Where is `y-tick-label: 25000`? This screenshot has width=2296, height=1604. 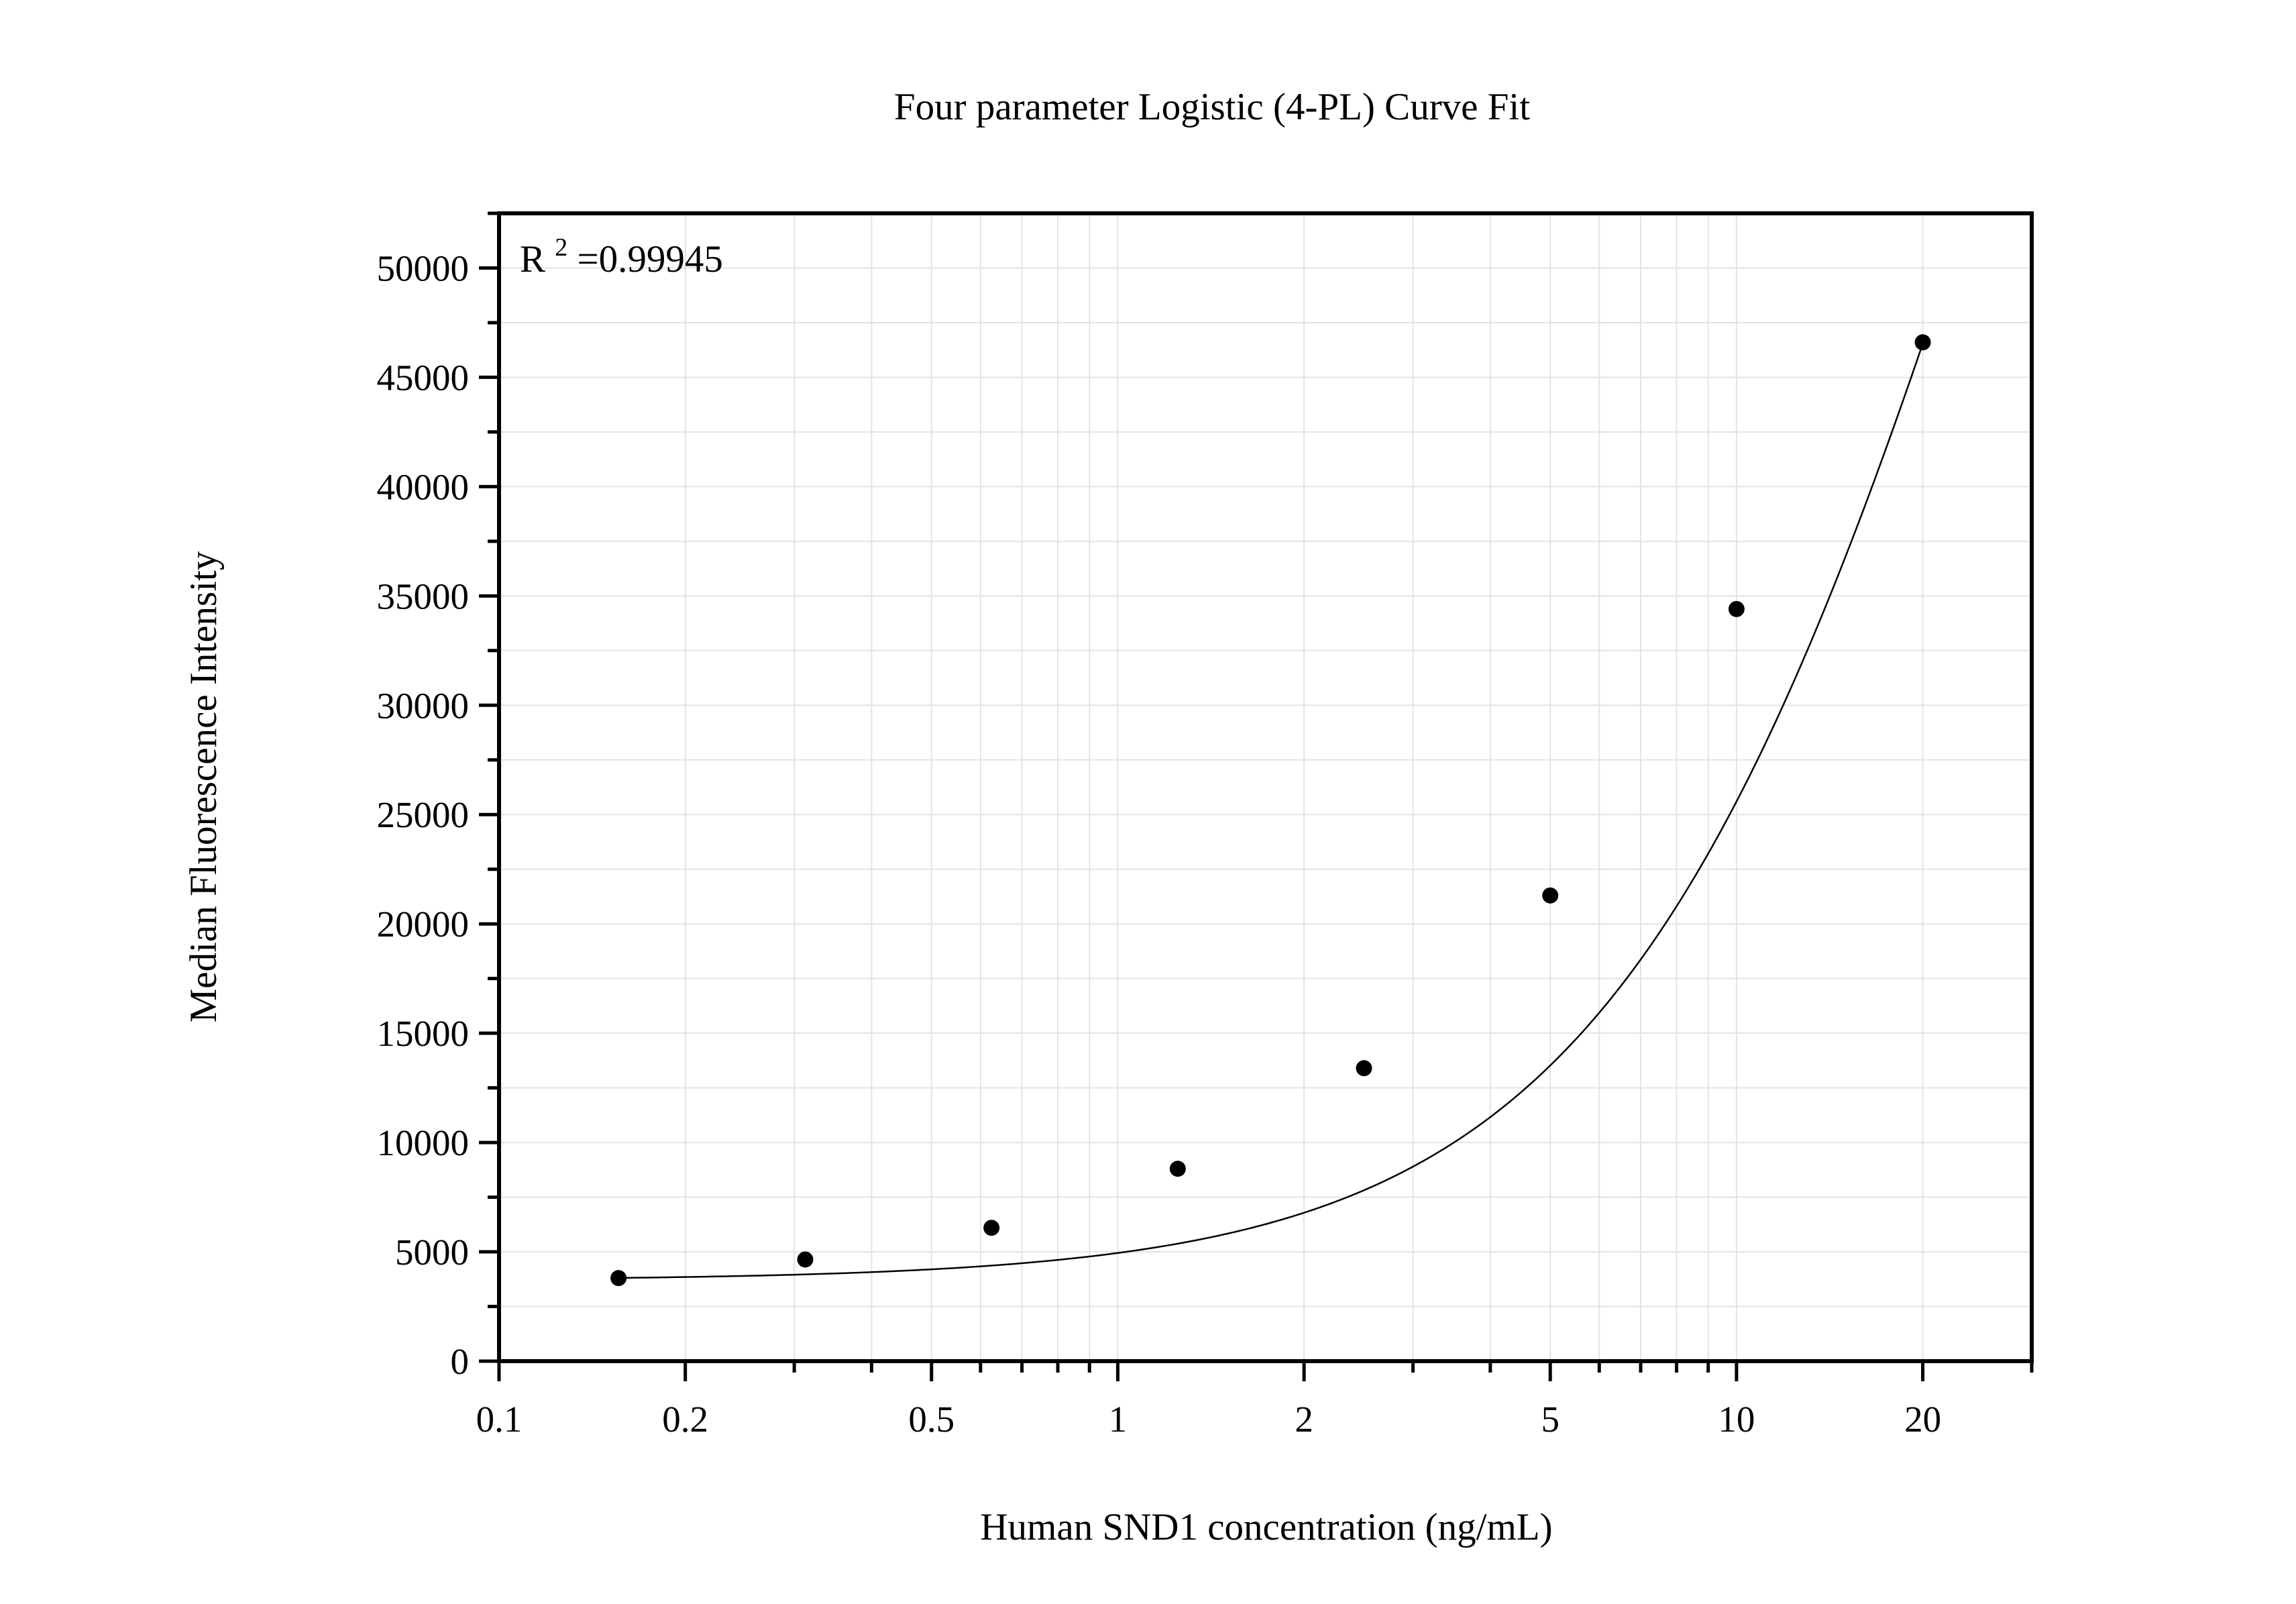
y-tick-label: 25000 is located at coordinates (423, 814).